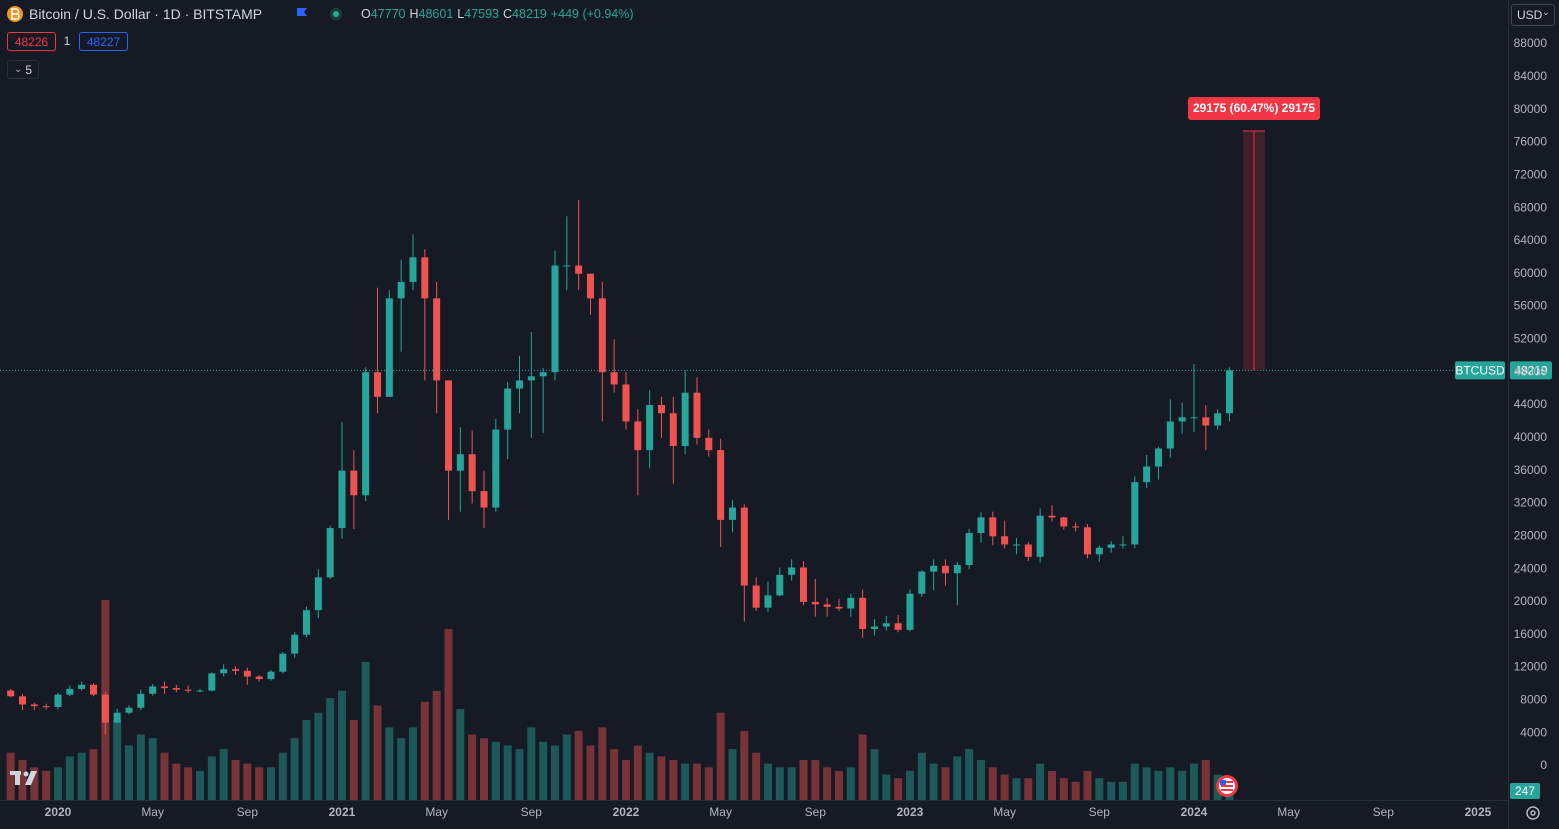 The image size is (1559, 829). Describe the element at coordinates (302, 12) in the screenshot. I see `flag-button` at that location.